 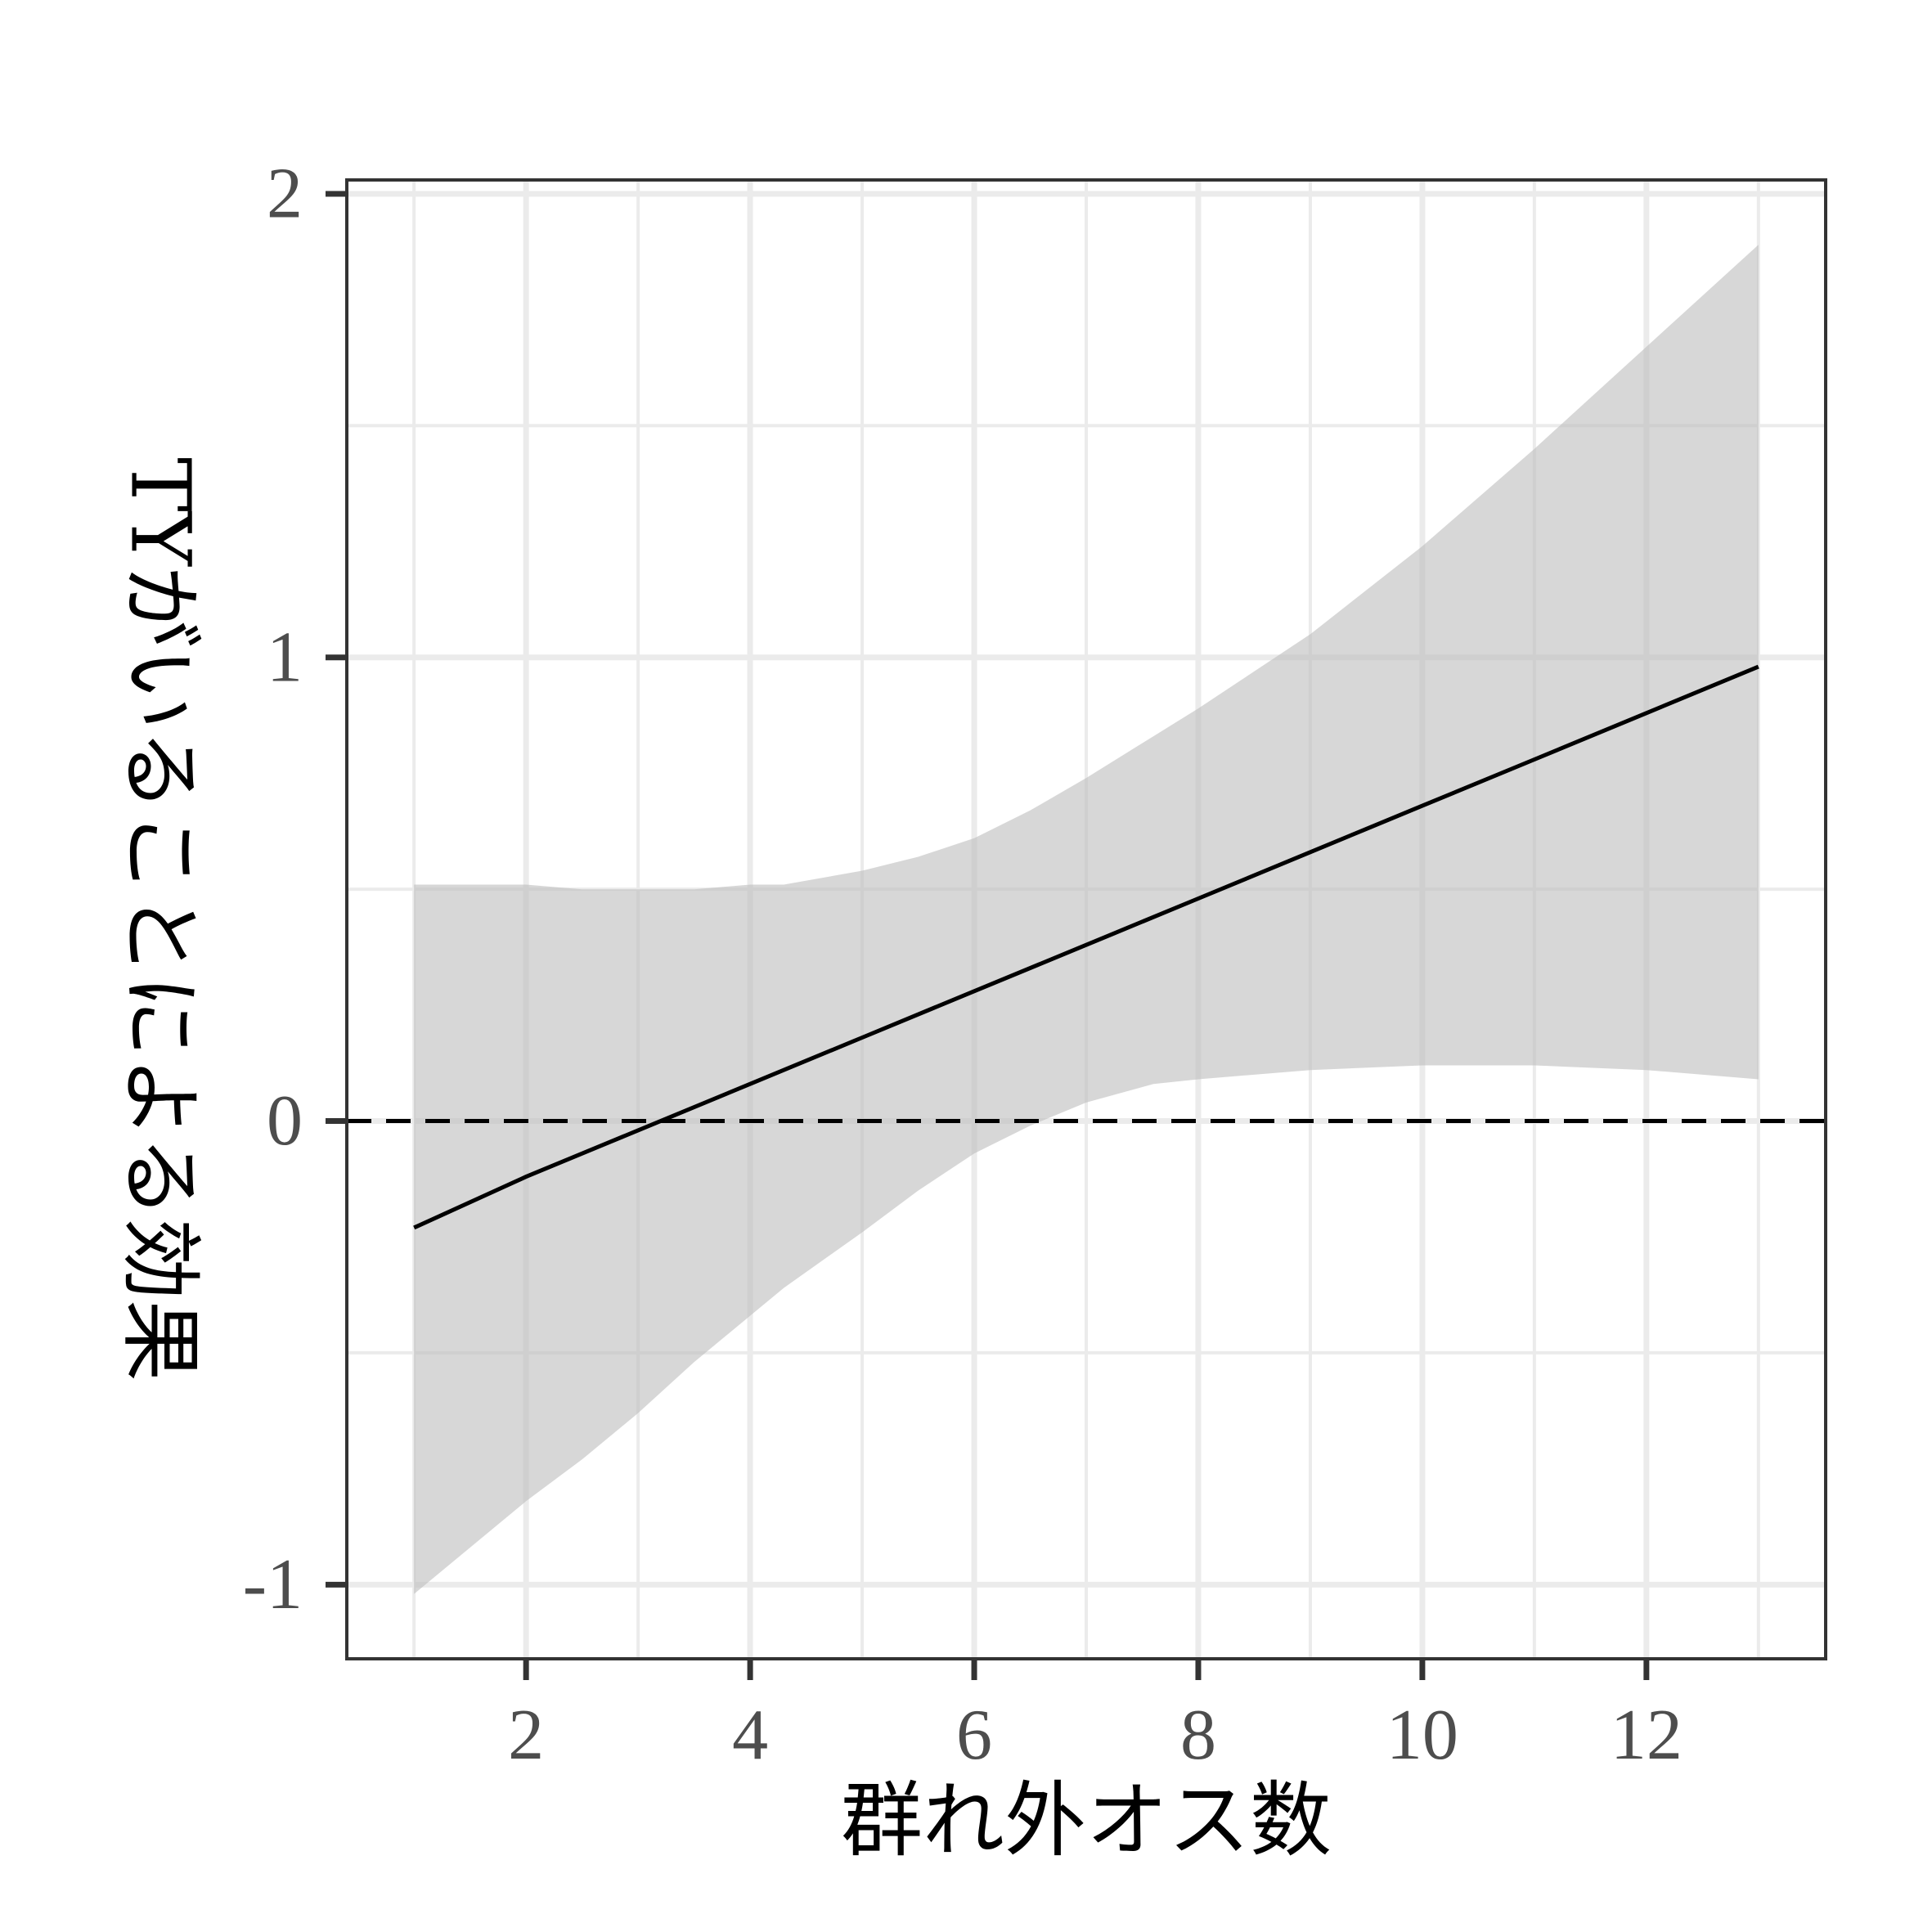 I want to click on x-axis-title: 群れ外オス数, so click(x=1087, y=1820).